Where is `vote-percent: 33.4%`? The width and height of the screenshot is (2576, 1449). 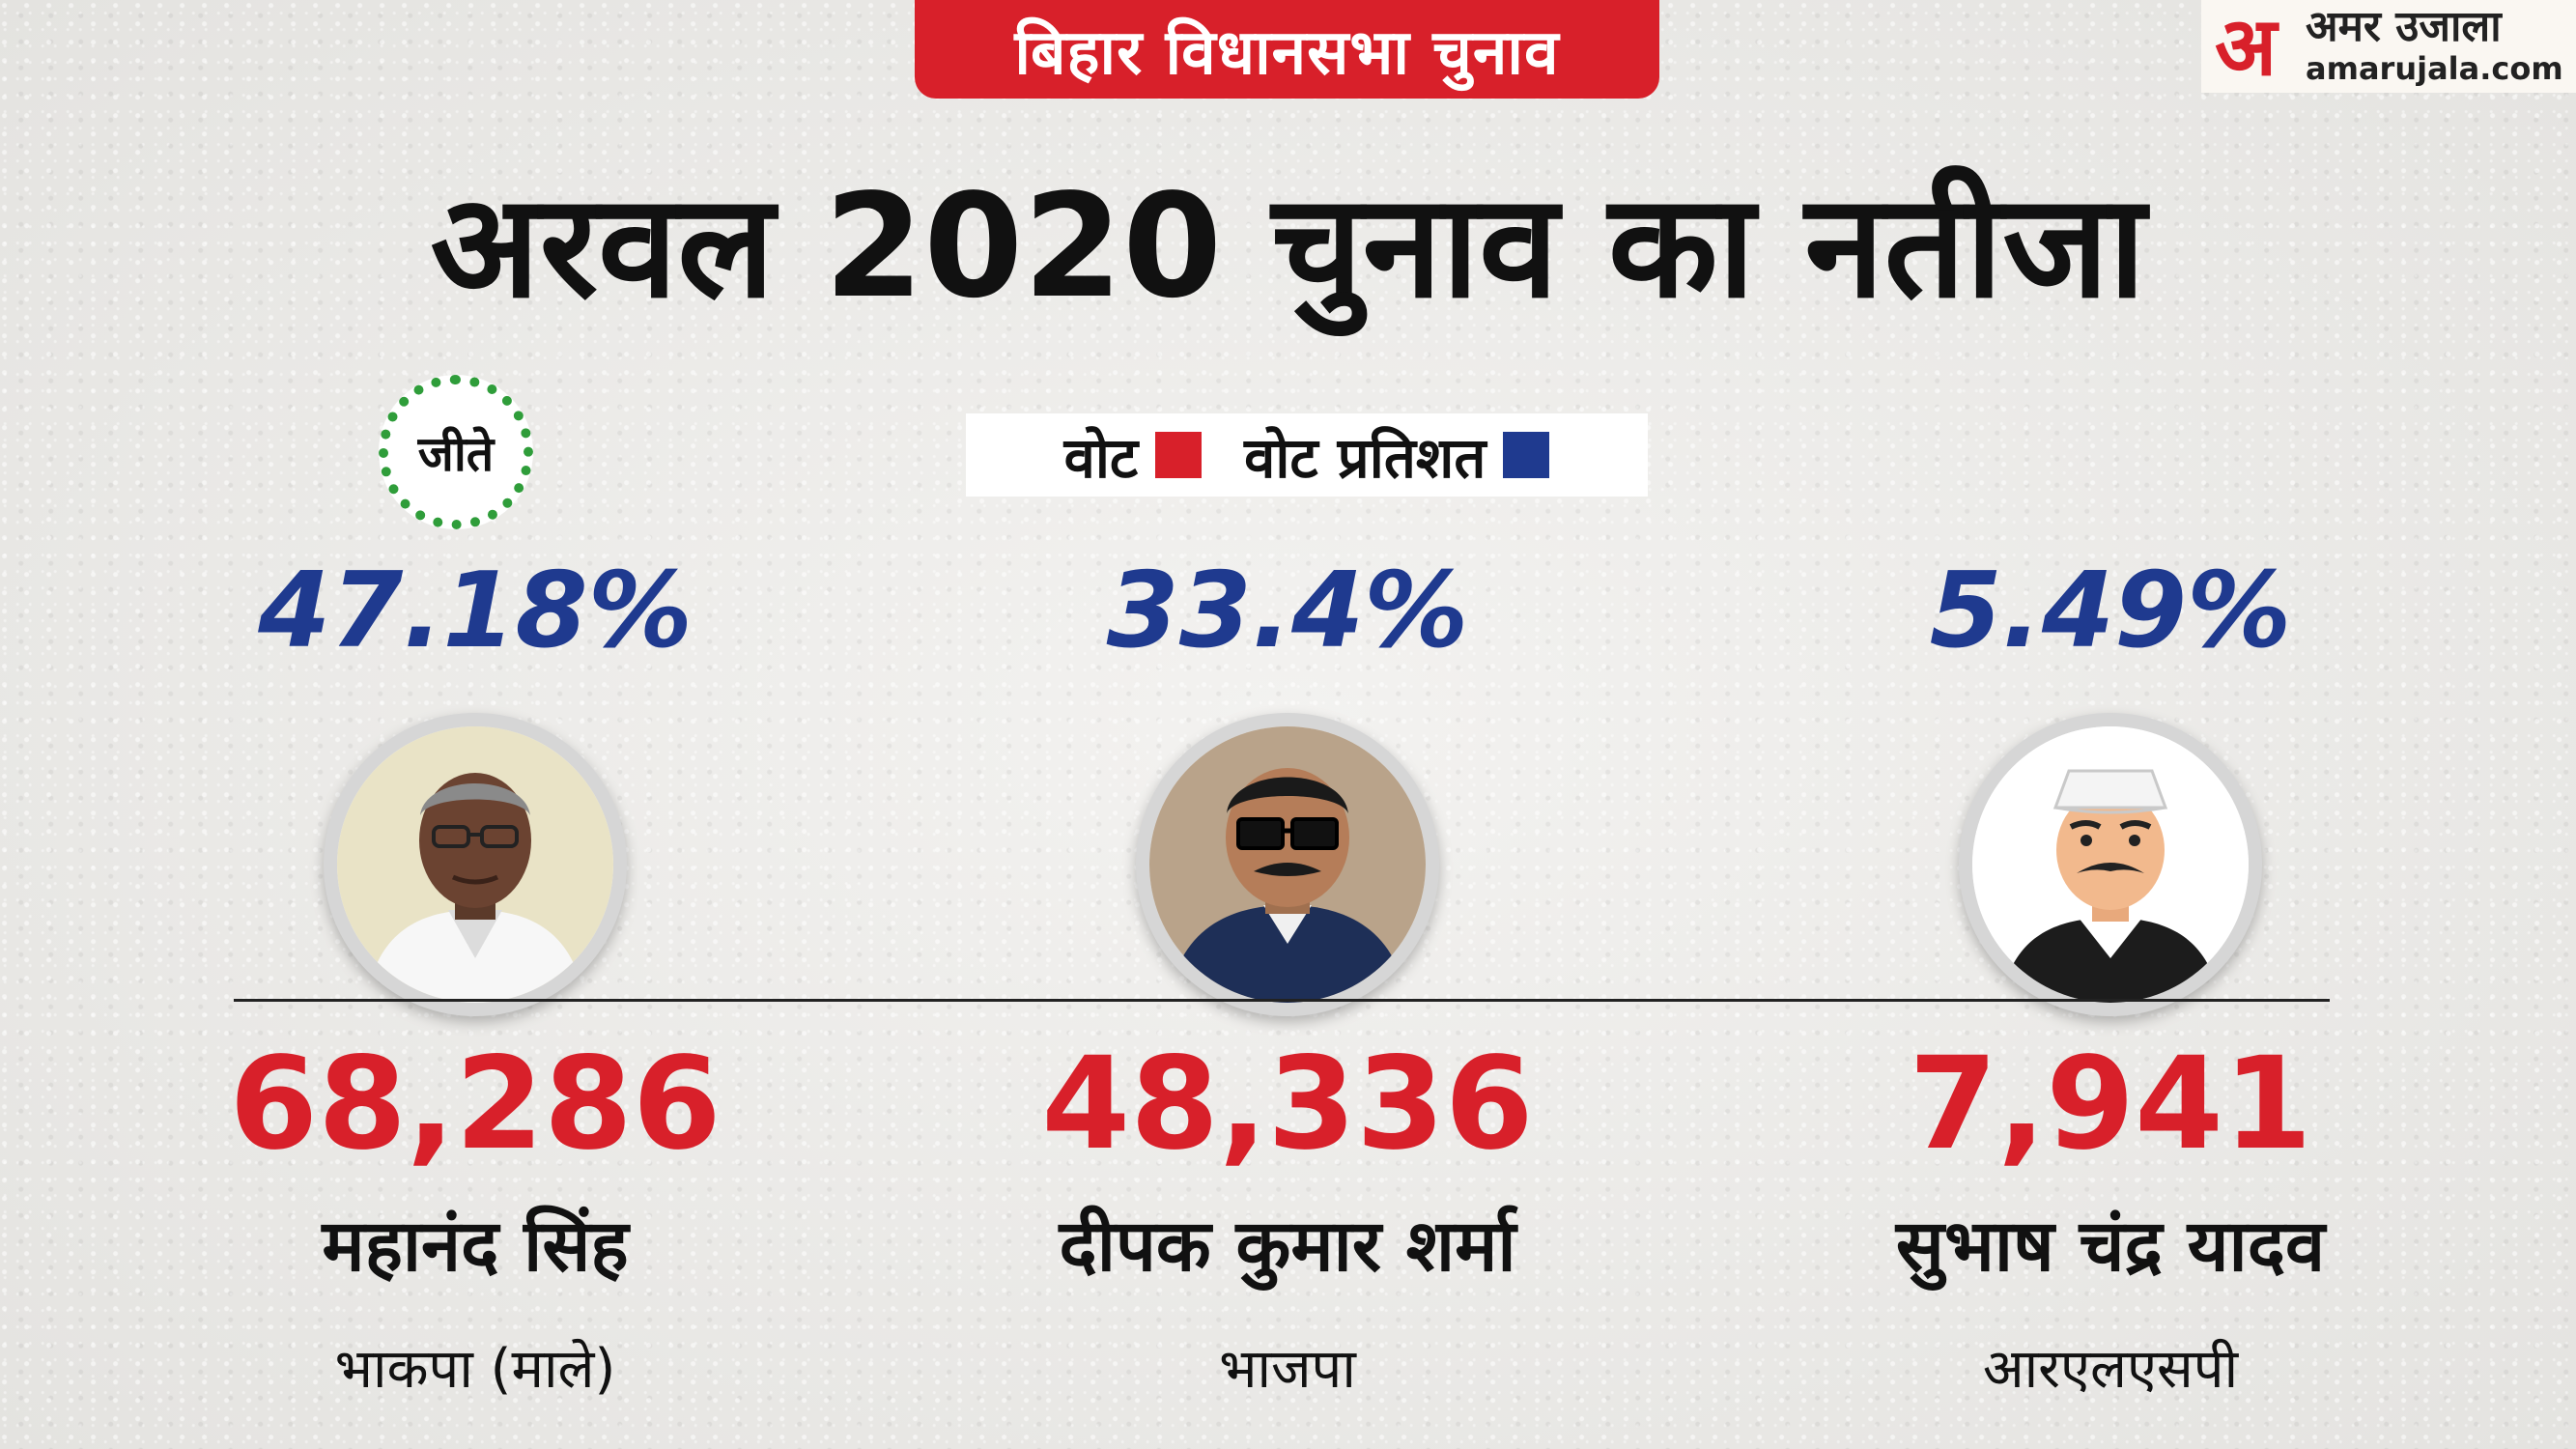
vote-percent: 33.4% is located at coordinates (1287, 611).